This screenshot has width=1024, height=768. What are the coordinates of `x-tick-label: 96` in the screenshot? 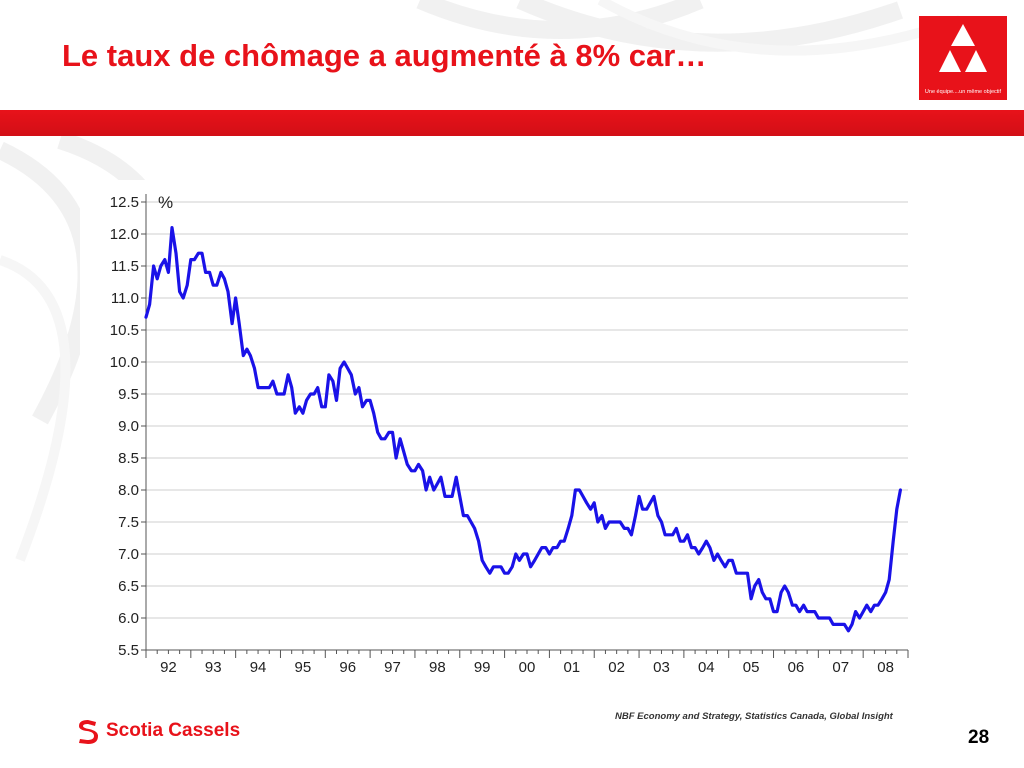 It's located at (347, 667).